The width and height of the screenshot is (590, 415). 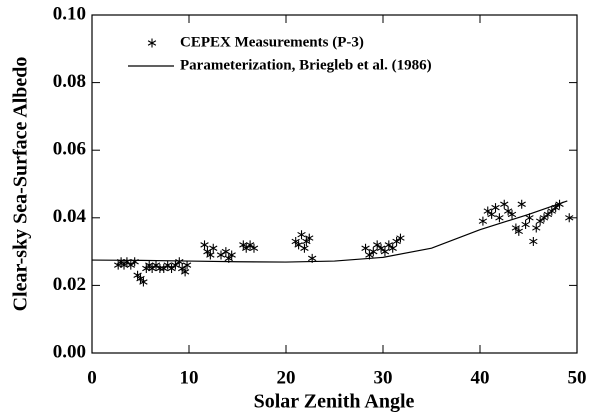 I want to click on y-tick-label: 0.00, so click(x=69, y=351).